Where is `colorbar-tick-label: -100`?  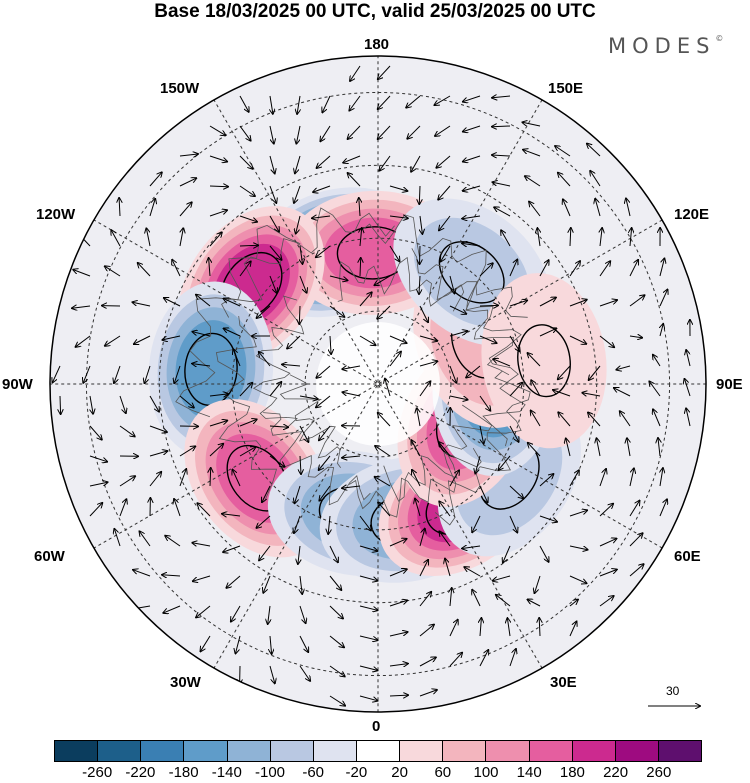 colorbar-tick-label: -100 is located at coordinates (270, 772).